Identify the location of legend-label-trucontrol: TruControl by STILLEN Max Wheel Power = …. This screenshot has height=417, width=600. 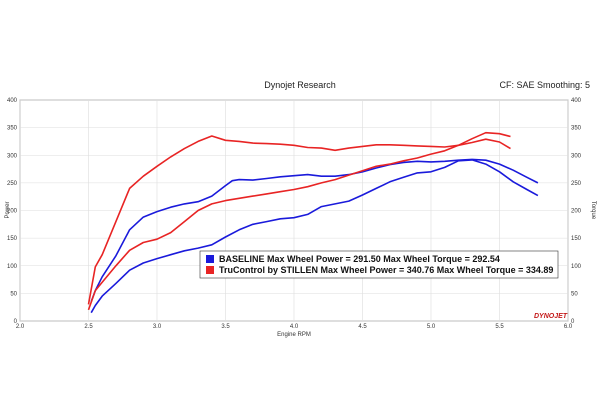
(386, 270).